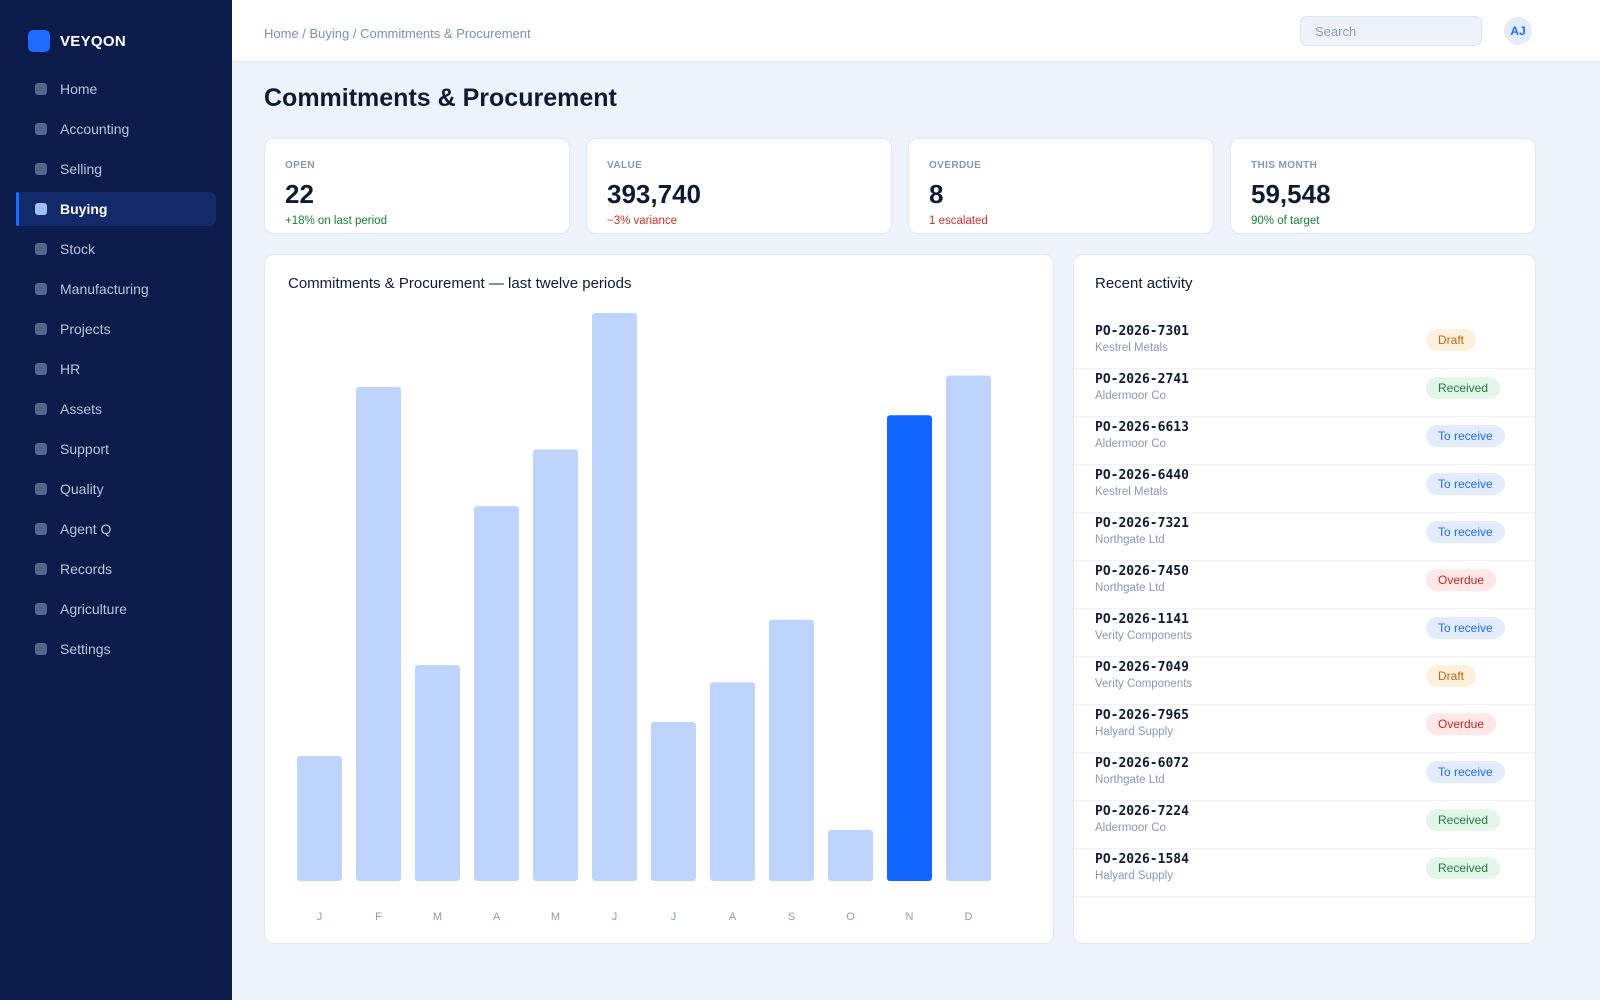  I want to click on sidebar-item-label: Stock, so click(78, 249).